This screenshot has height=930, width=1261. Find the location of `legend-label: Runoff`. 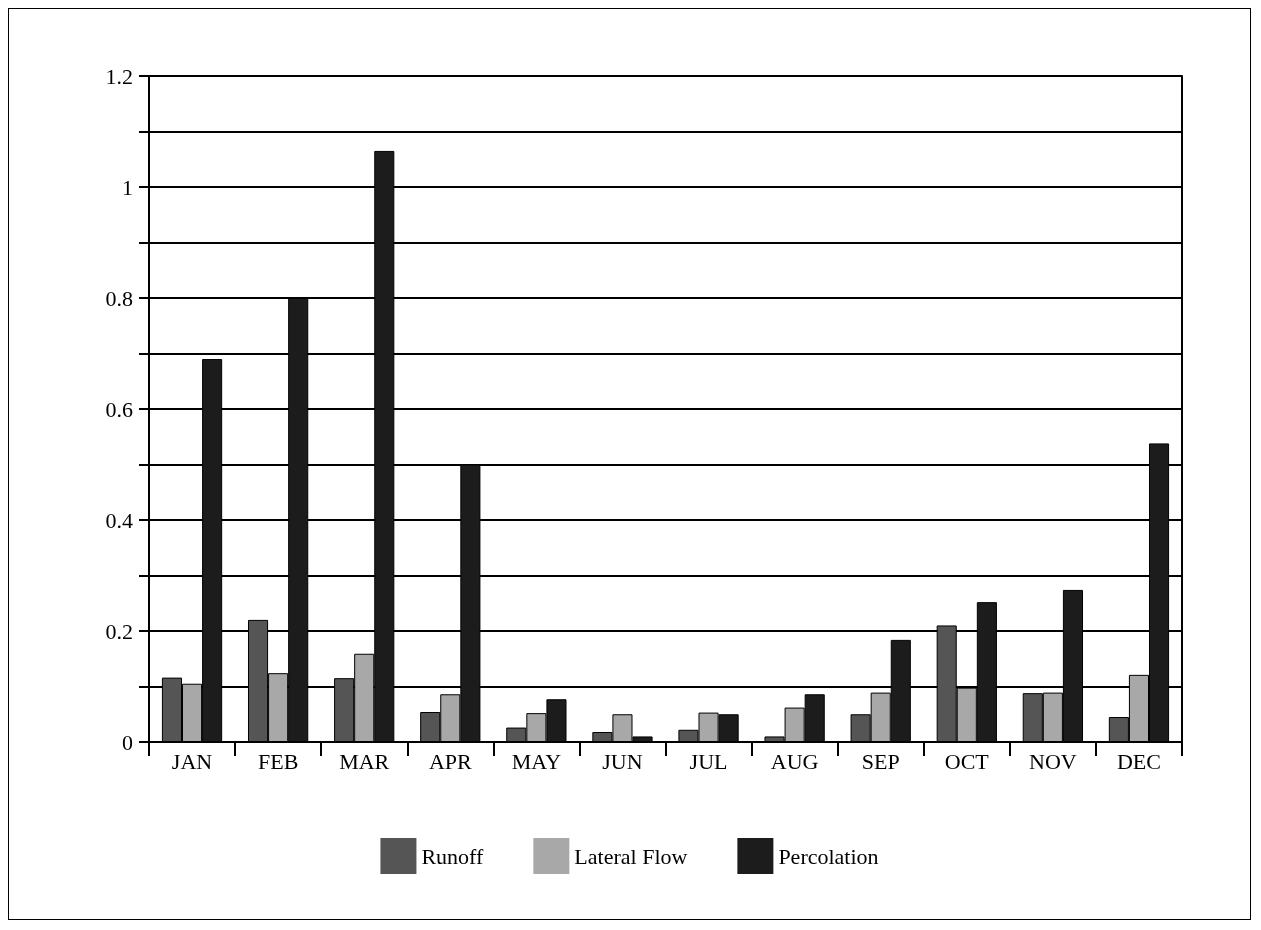

legend-label: Runoff is located at coordinates (453, 856).